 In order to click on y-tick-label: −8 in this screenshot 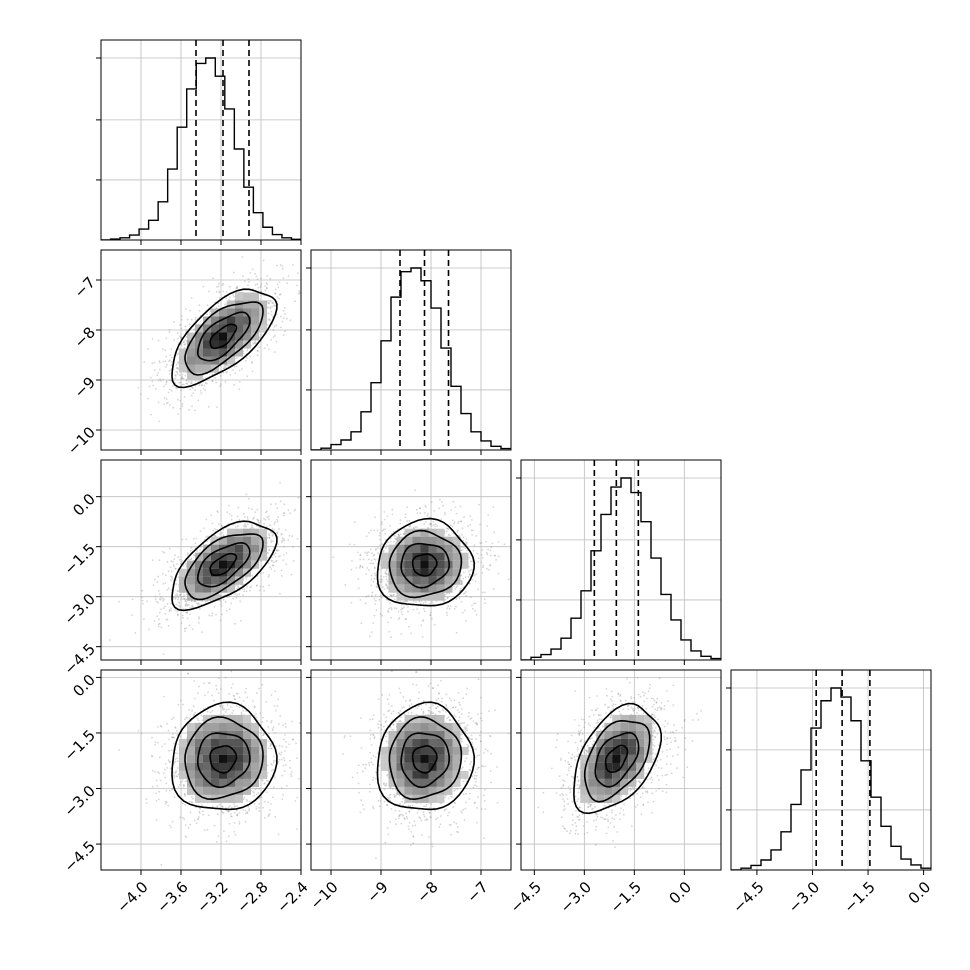, I will do `click(85, 337)`.